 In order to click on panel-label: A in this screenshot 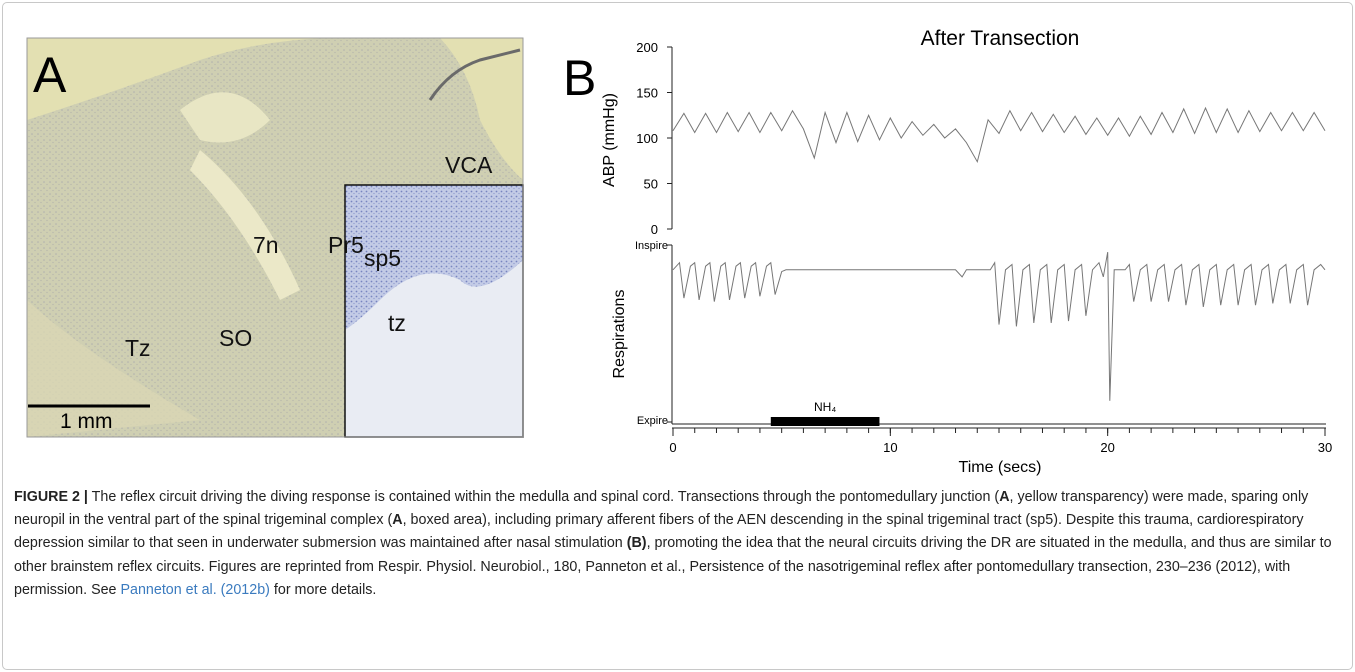, I will do `click(50, 75)`.